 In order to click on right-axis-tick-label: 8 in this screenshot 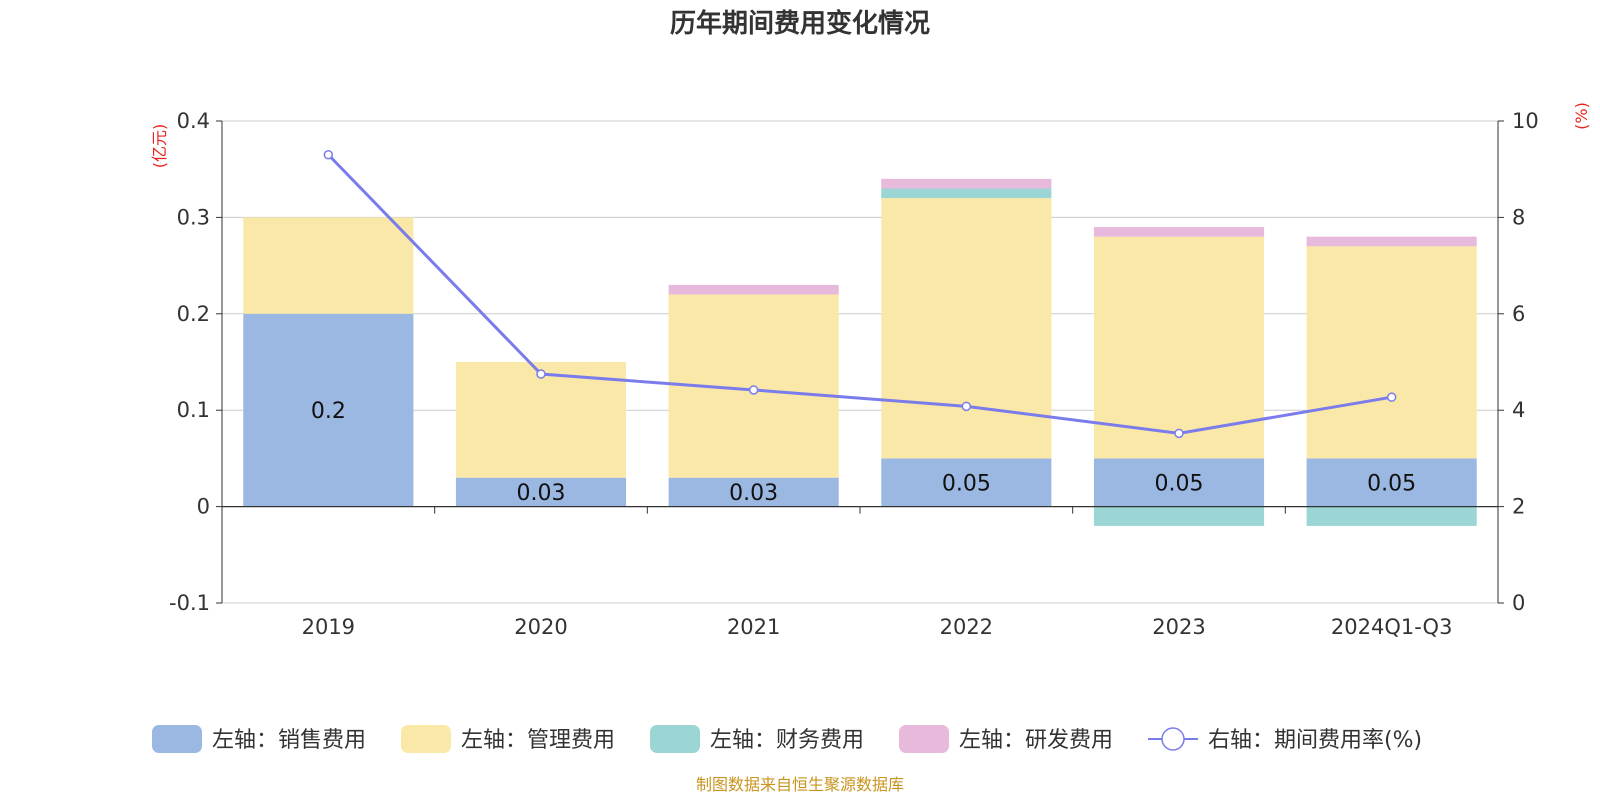, I will do `click(1518, 217)`.